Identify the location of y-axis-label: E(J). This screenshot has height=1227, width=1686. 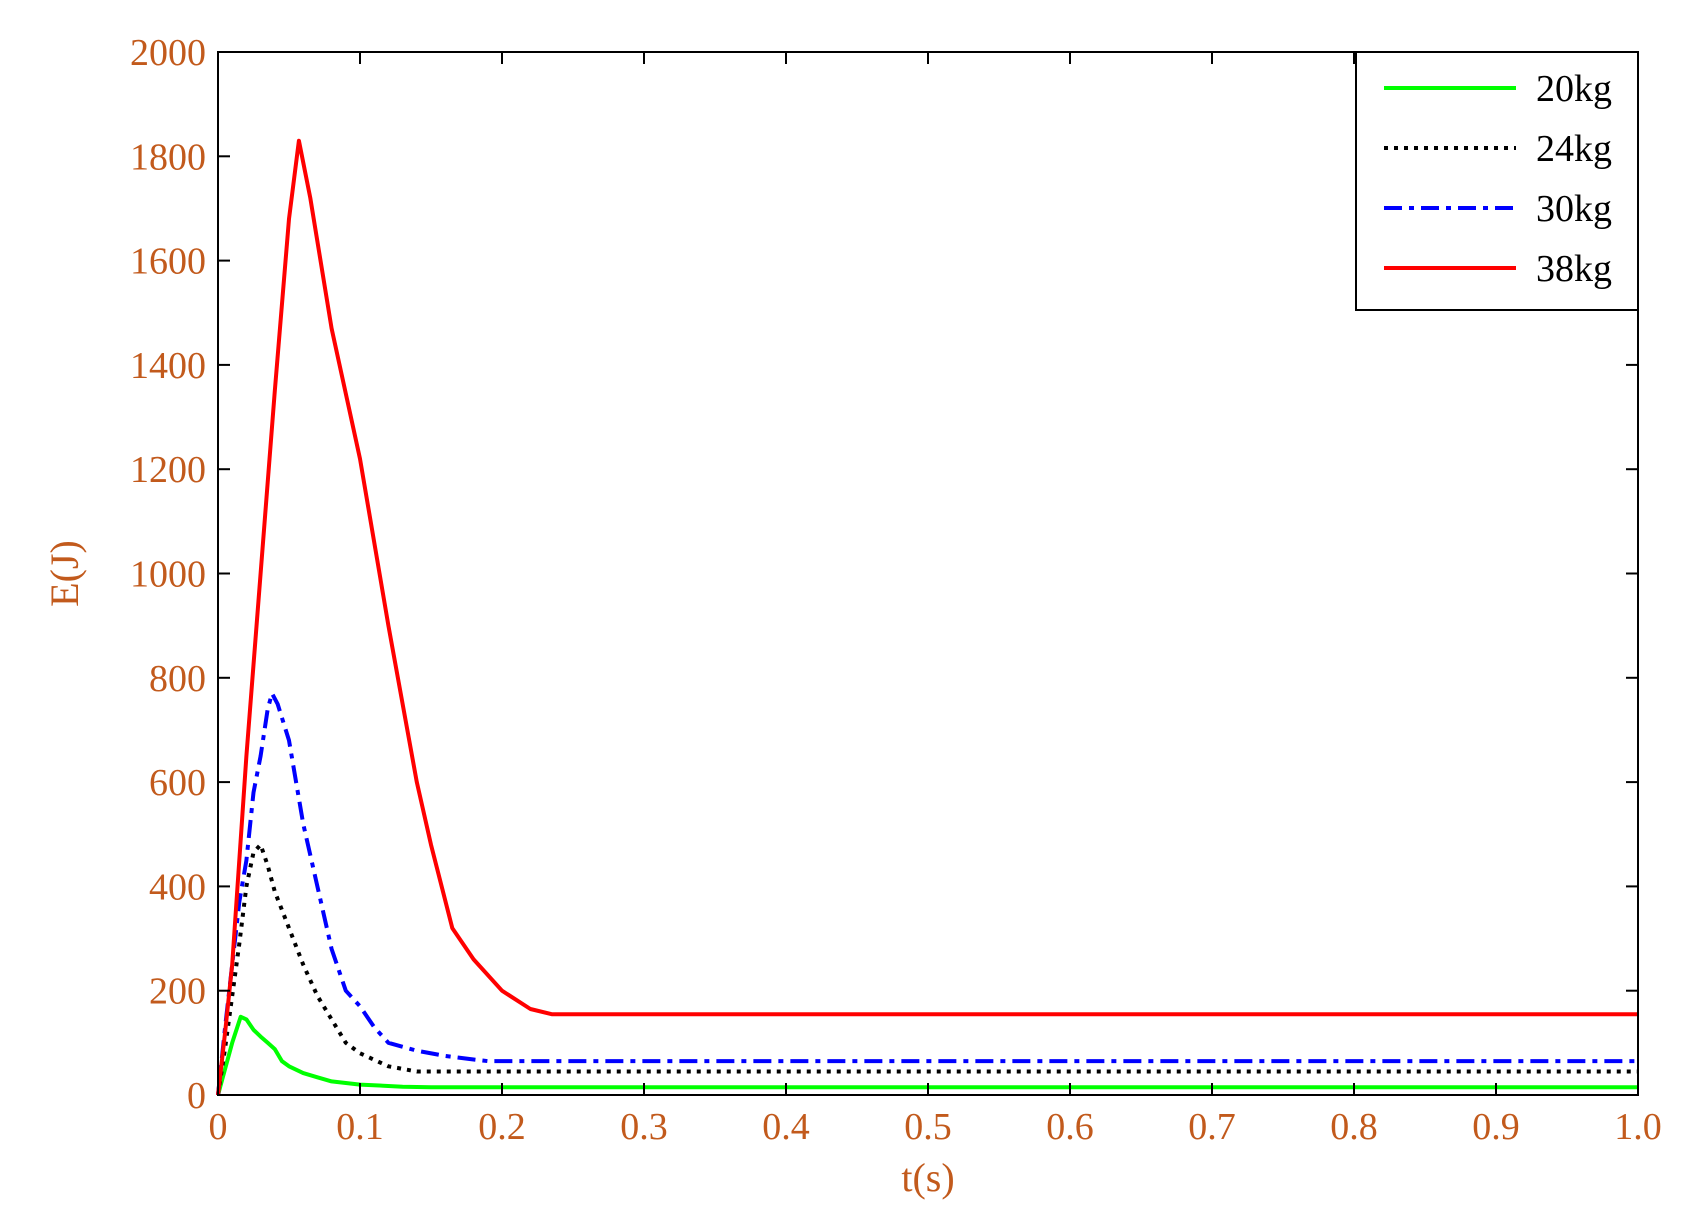
(64, 573).